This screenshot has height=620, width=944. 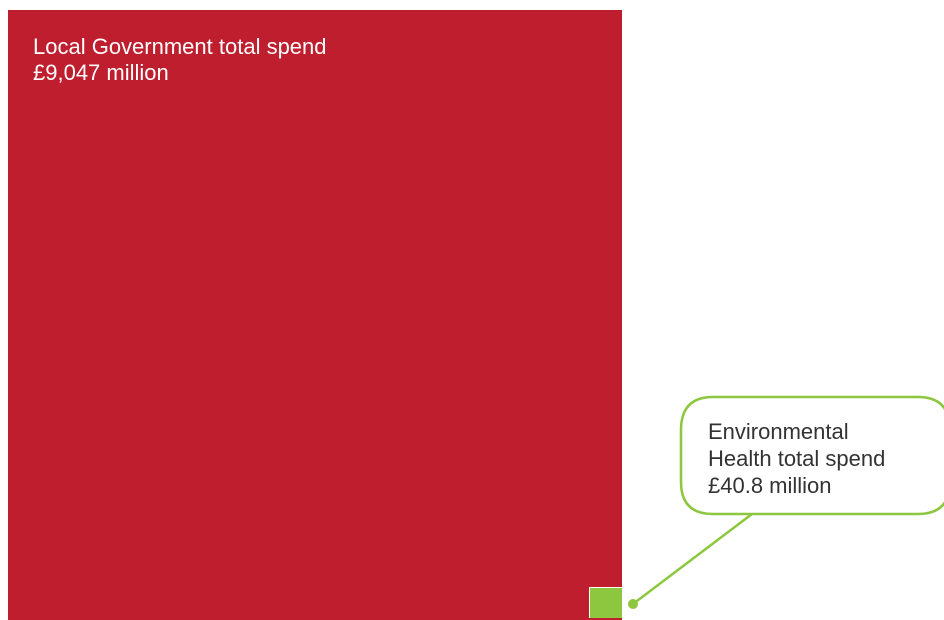 I want to click on local-government-label-title: Local Government total spend, so click(x=180, y=46).